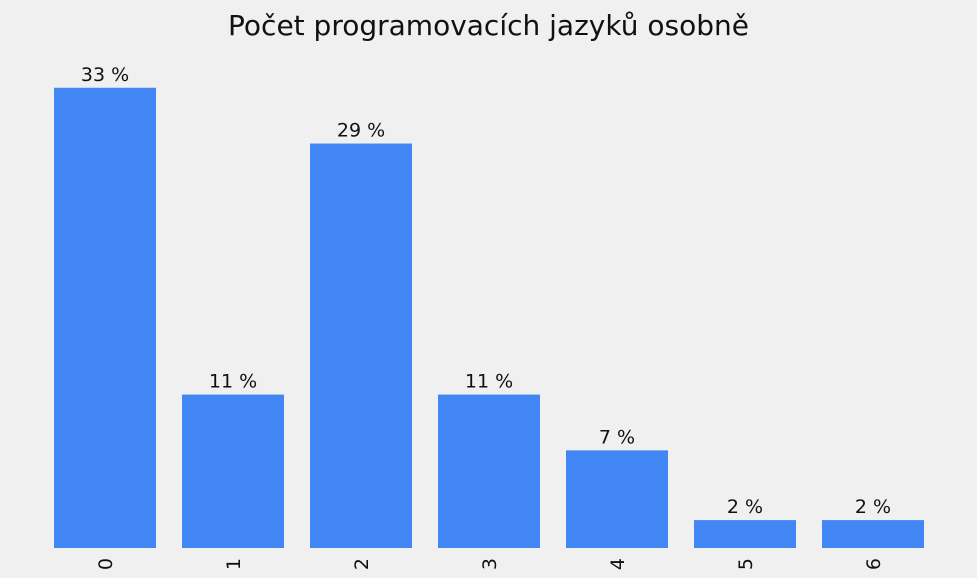 This screenshot has height=578, width=977. Describe the element at coordinates (233, 382) in the screenshot. I see `bar-value-label-1: 11 %` at that location.